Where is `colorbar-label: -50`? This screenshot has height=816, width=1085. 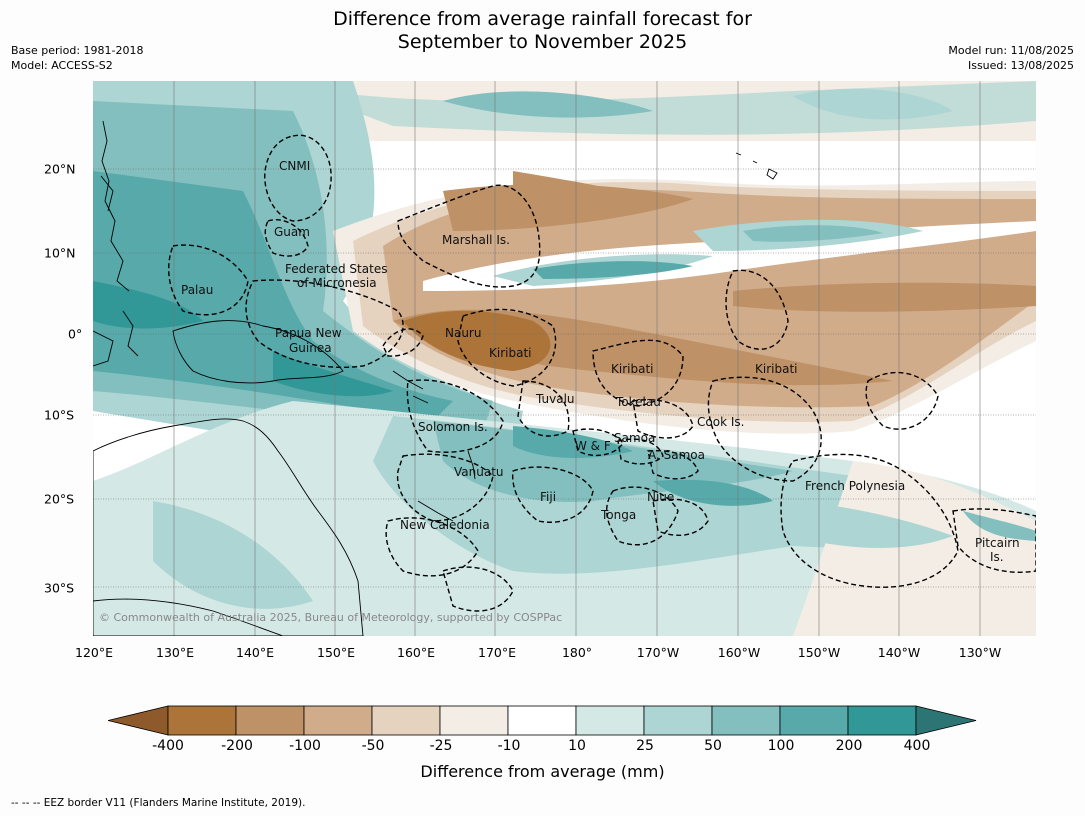
colorbar-label: -50 is located at coordinates (373, 746).